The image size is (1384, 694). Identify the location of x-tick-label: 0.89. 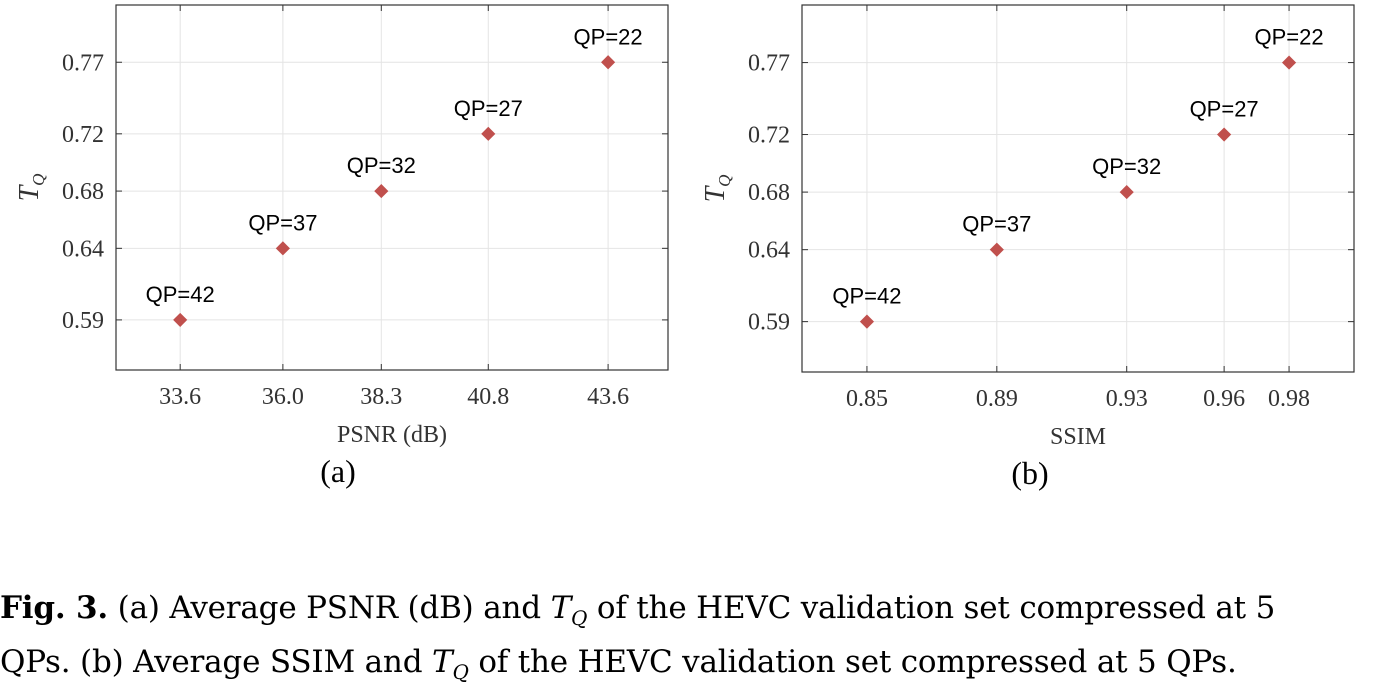
(997, 399).